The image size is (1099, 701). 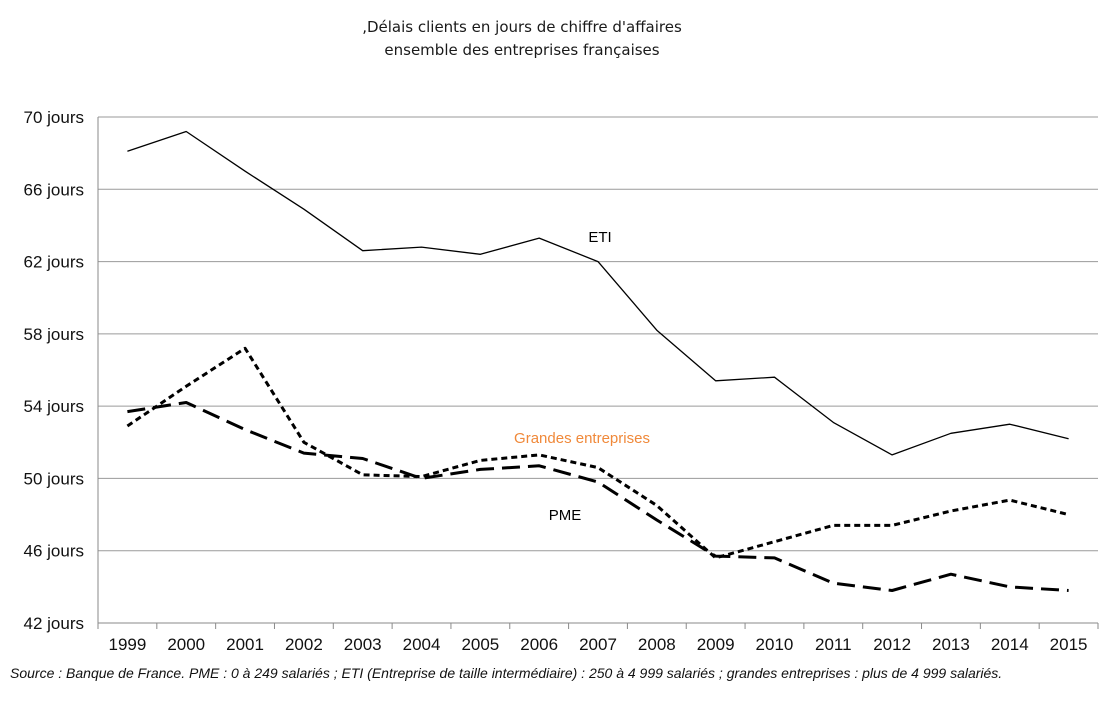 I want to click on y-tick-label: 42 jours, so click(x=54, y=623).